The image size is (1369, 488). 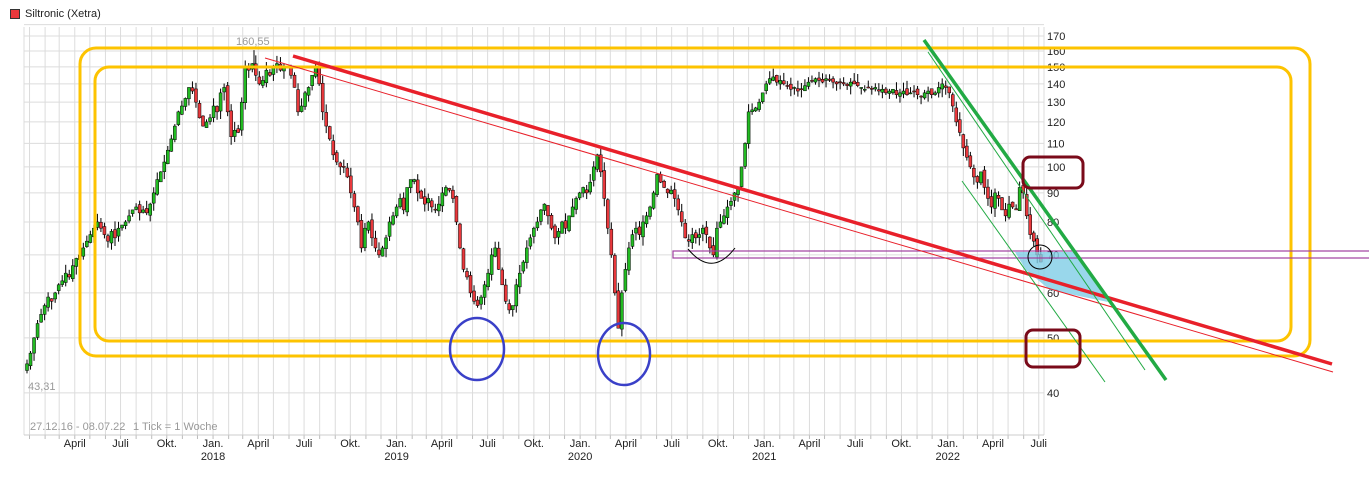 What do you see at coordinates (1053, 194) in the screenshot?
I see `y-tick-label: 90` at bounding box center [1053, 194].